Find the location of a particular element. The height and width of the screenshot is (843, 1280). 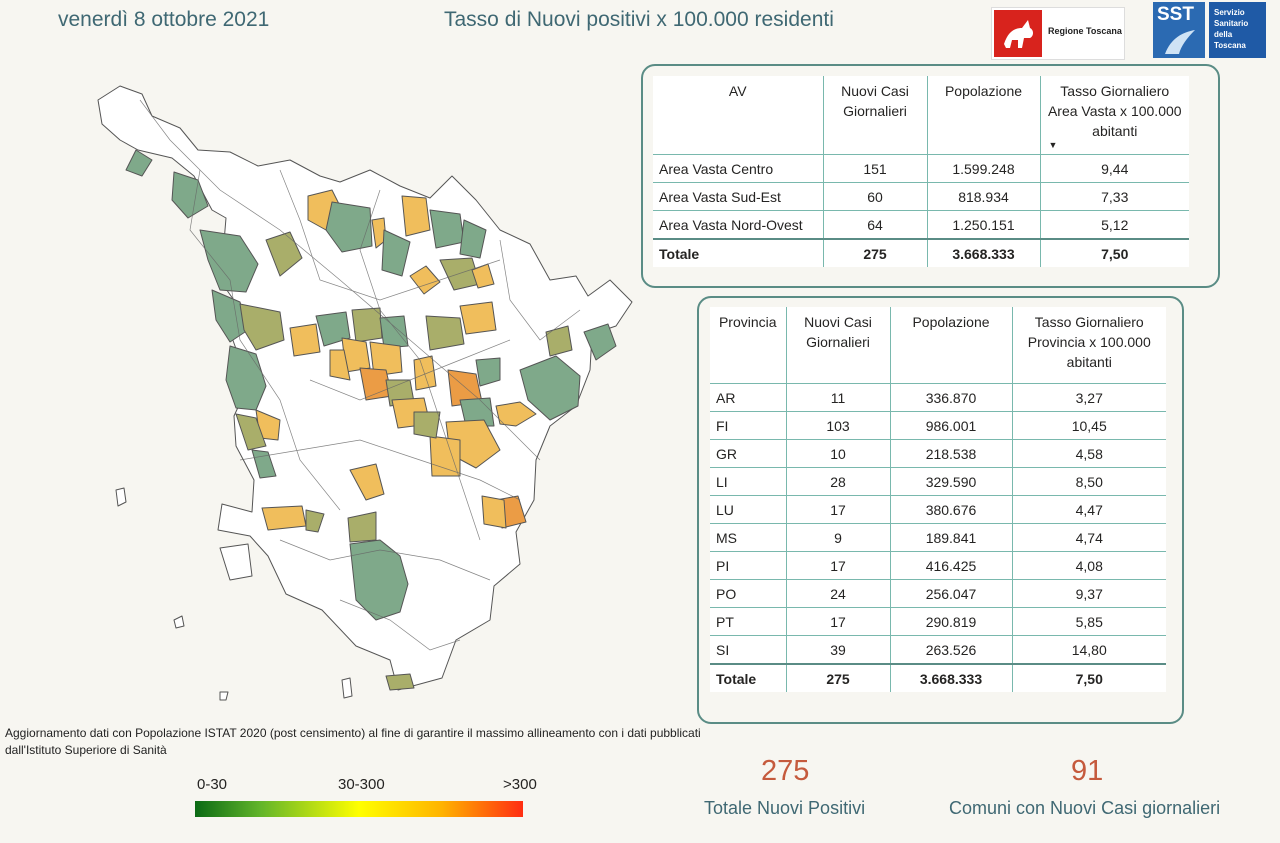

province-rate: 4,58 is located at coordinates (1089, 453).